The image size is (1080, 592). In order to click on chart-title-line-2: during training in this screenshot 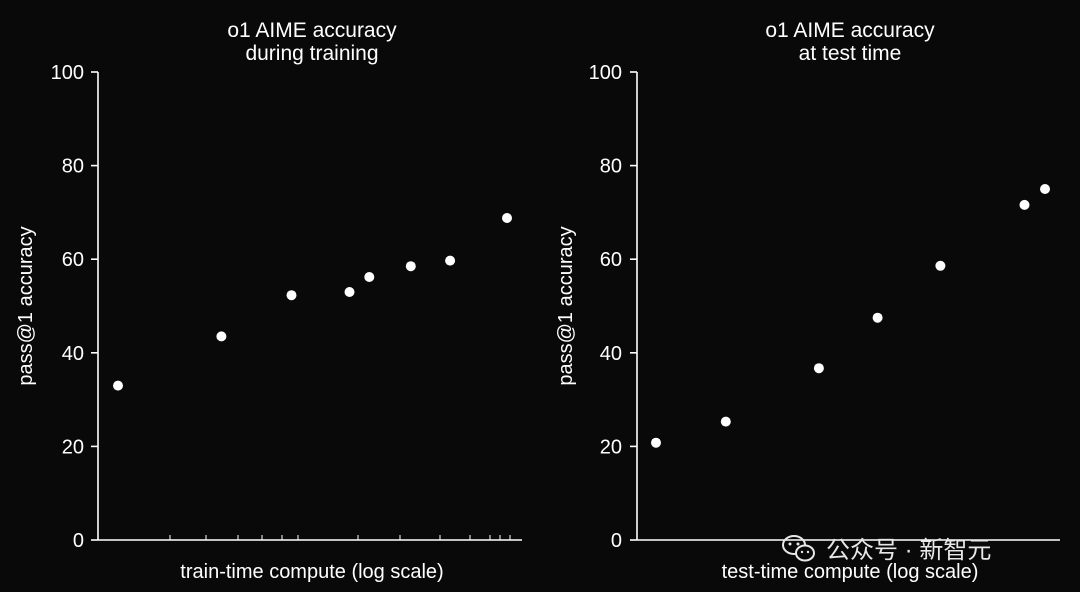, I will do `click(311, 53)`.